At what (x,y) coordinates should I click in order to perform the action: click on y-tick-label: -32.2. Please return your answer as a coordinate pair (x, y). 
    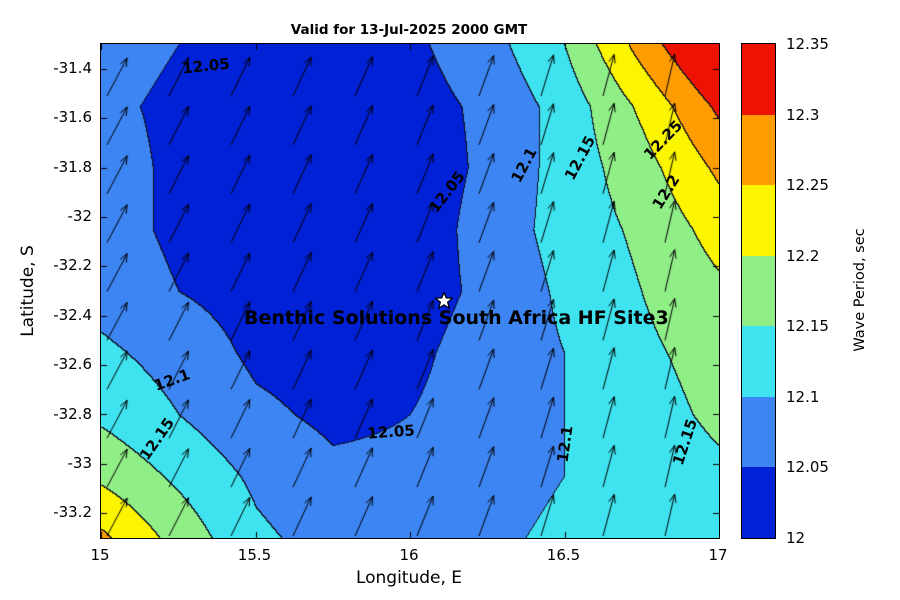
    Looking at the image, I should click on (72, 265).